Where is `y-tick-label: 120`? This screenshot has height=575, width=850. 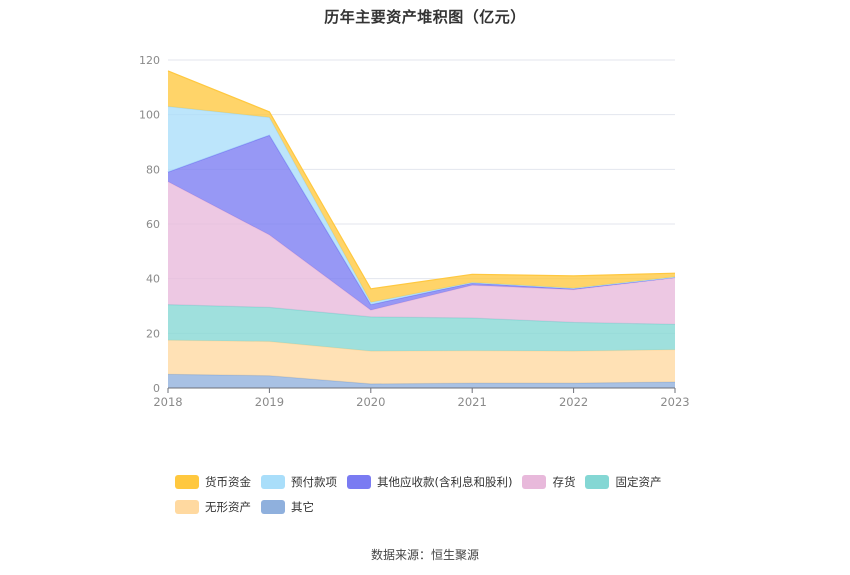 y-tick-label: 120 is located at coordinates (149, 60).